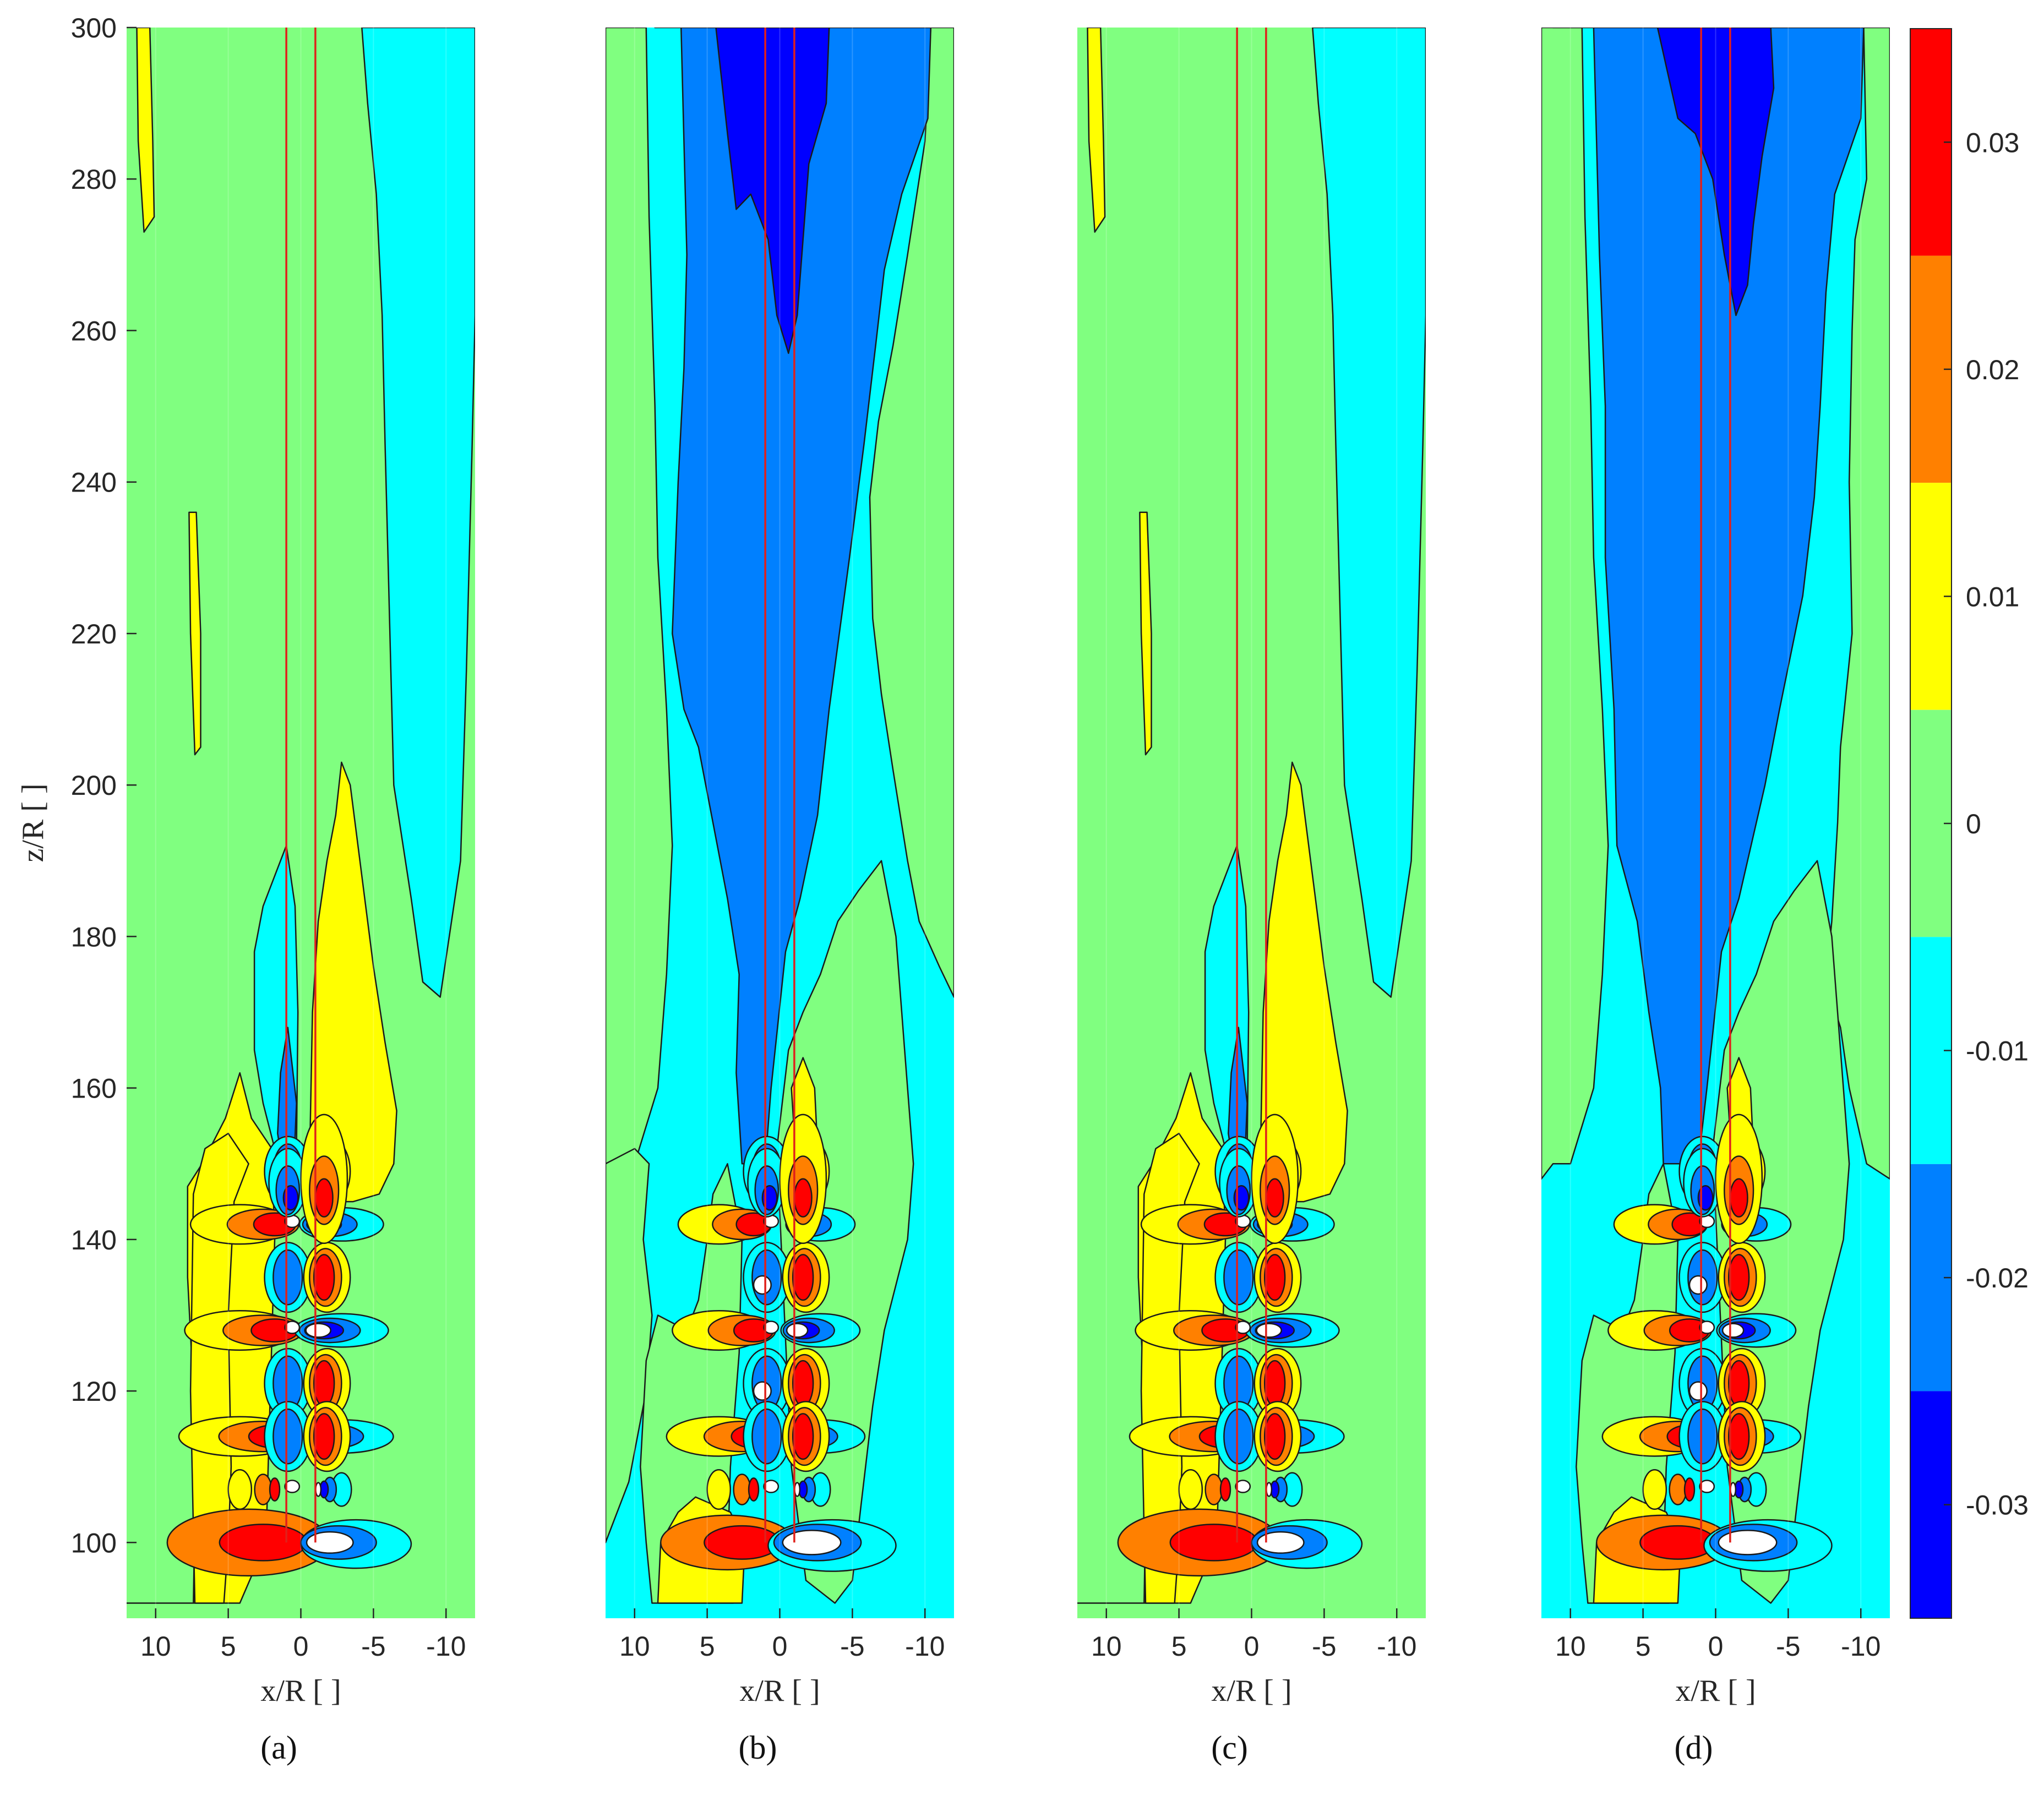 This screenshot has width=2044, height=1812. What do you see at coordinates (33, 822) in the screenshot?
I see `y-axis-label: z/R [ ]` at bounding box center [33, 822].